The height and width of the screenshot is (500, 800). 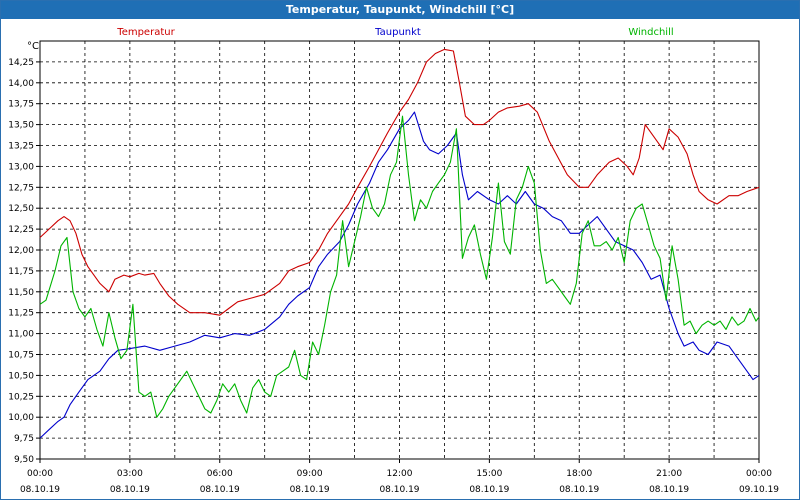 I want to click on x-tick-time: 15:00, so click(x=489, y=474).